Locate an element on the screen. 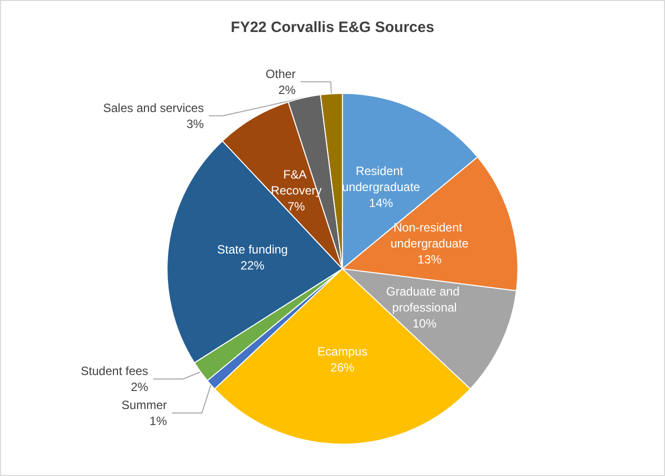  slice-label: Other is located at coordinates (281, 73).